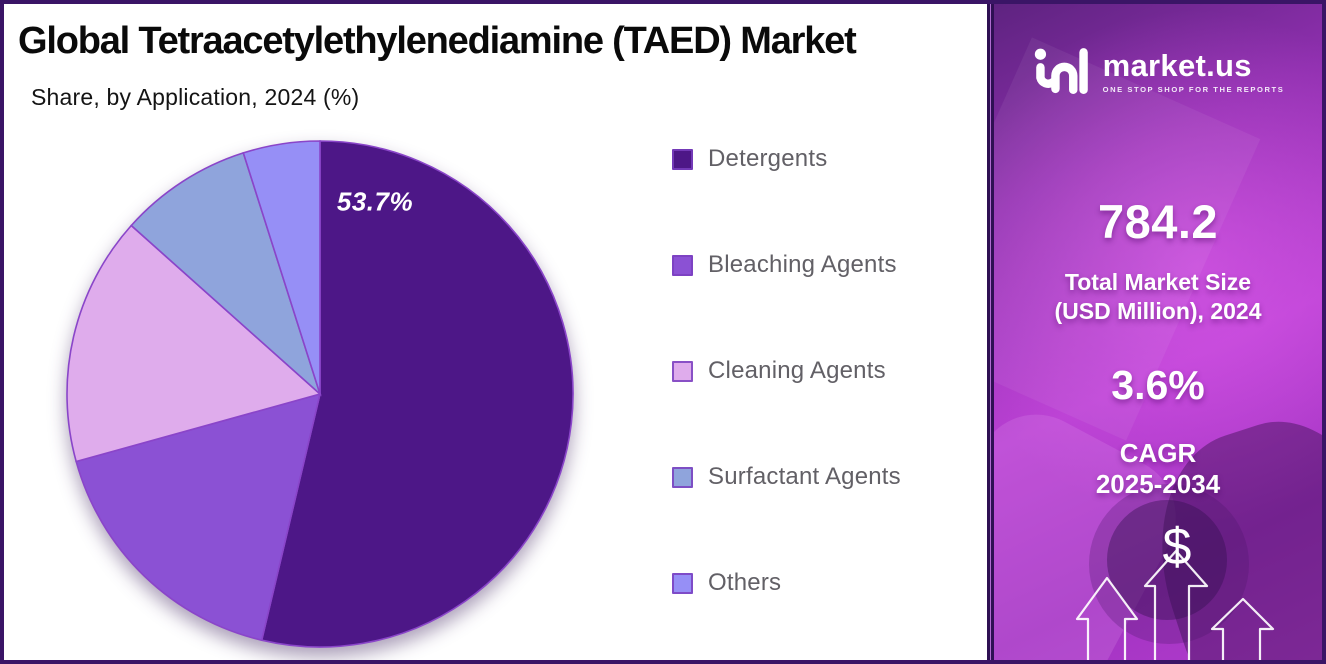  What do you see at coordinates (1107, 618) in the screenshot?
I see `arrow-up-left-icon` at bounding box center [1107, 618].